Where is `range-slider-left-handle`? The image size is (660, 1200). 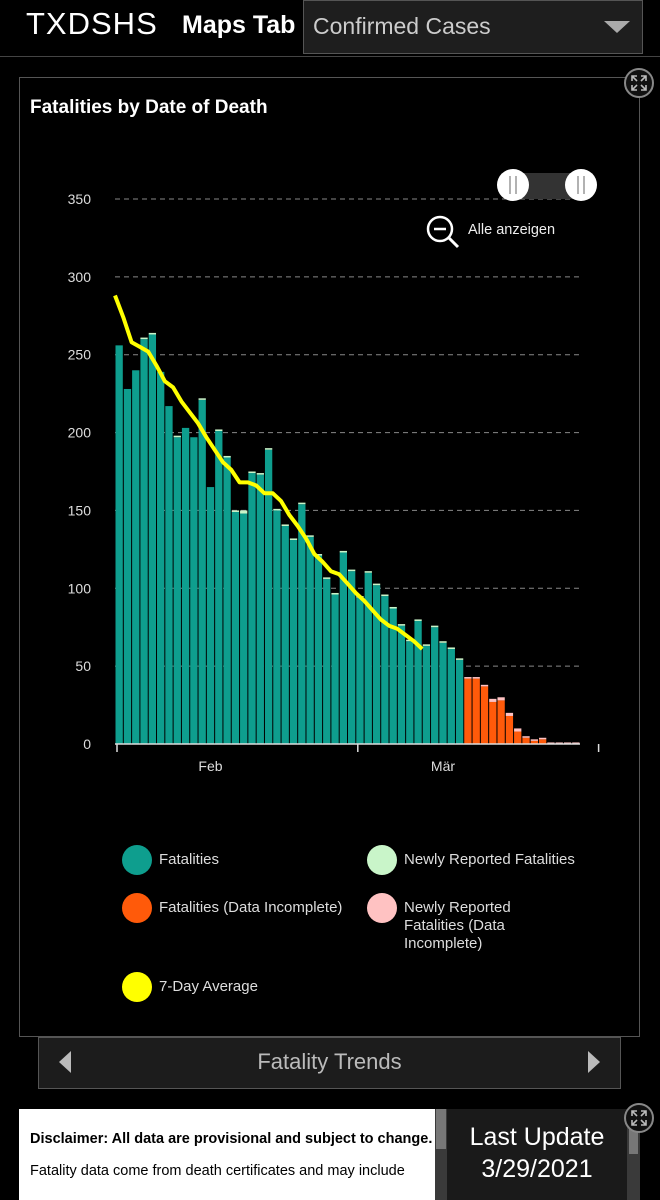 range-slider-left-handle is located at coordinates (513, 185).